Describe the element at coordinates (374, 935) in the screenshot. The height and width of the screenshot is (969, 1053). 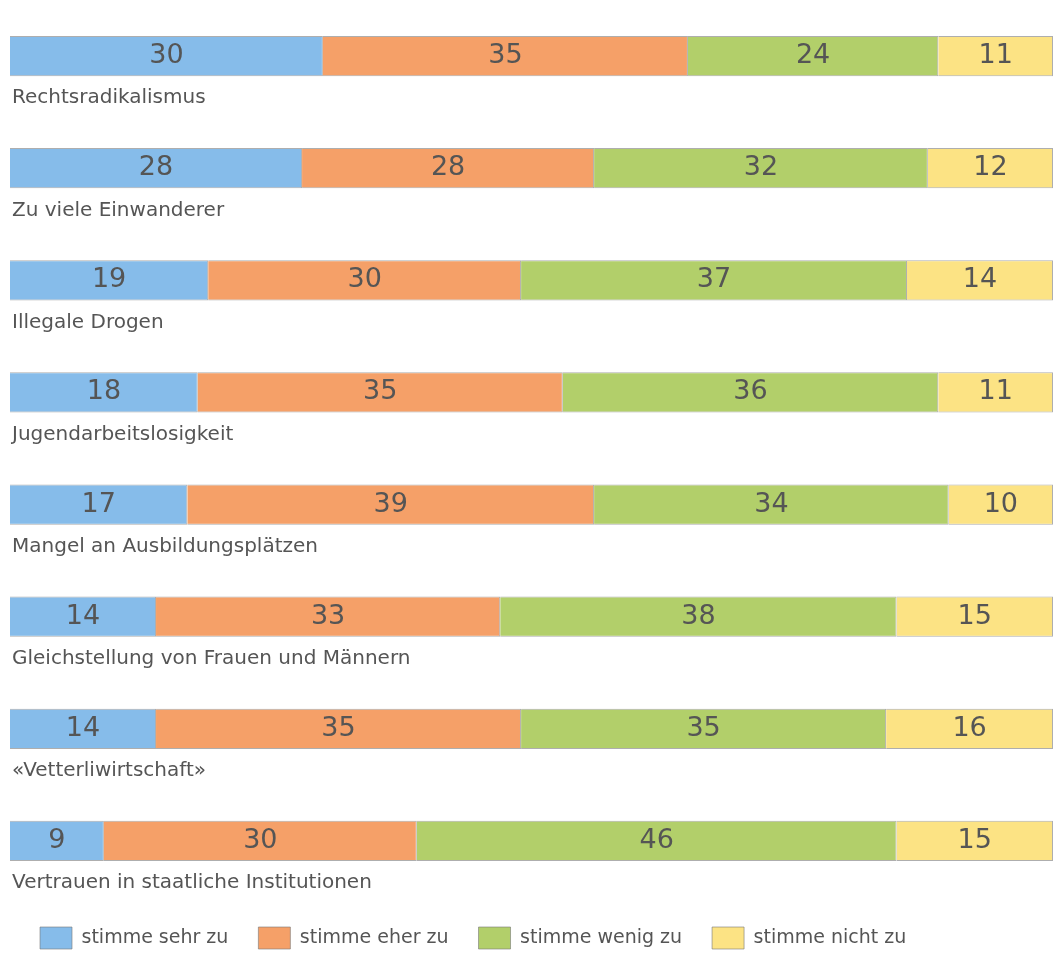
I see `legend-label: stimme eher zu` at that location.